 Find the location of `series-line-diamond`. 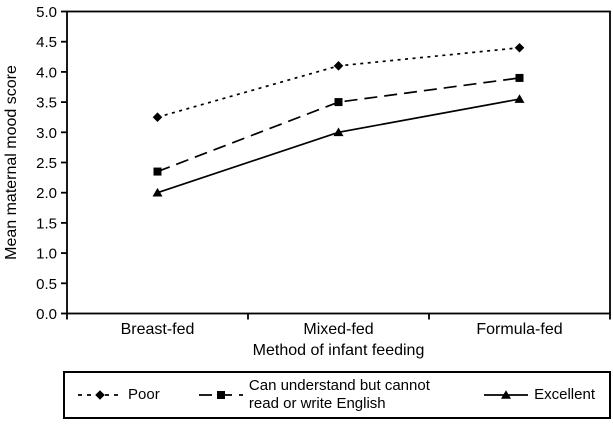

series-line-diamond is located at coordinates (338, 82).